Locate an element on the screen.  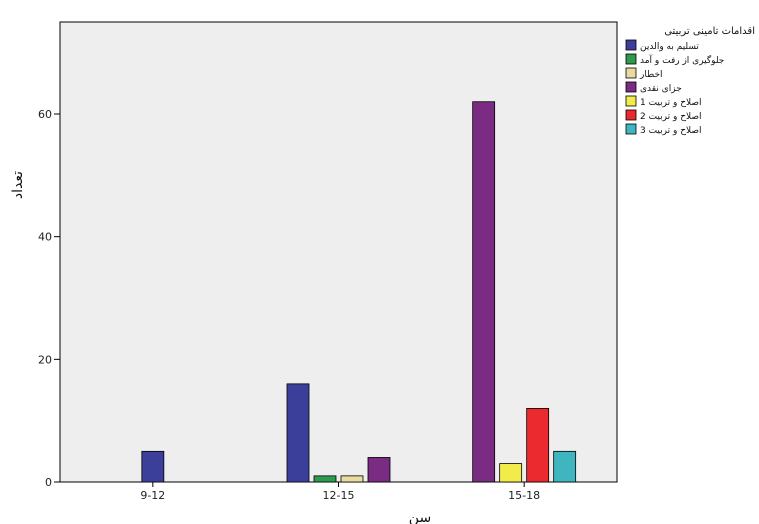
legend-label: تسلیم به والدین is located at coordinates (669, 47).